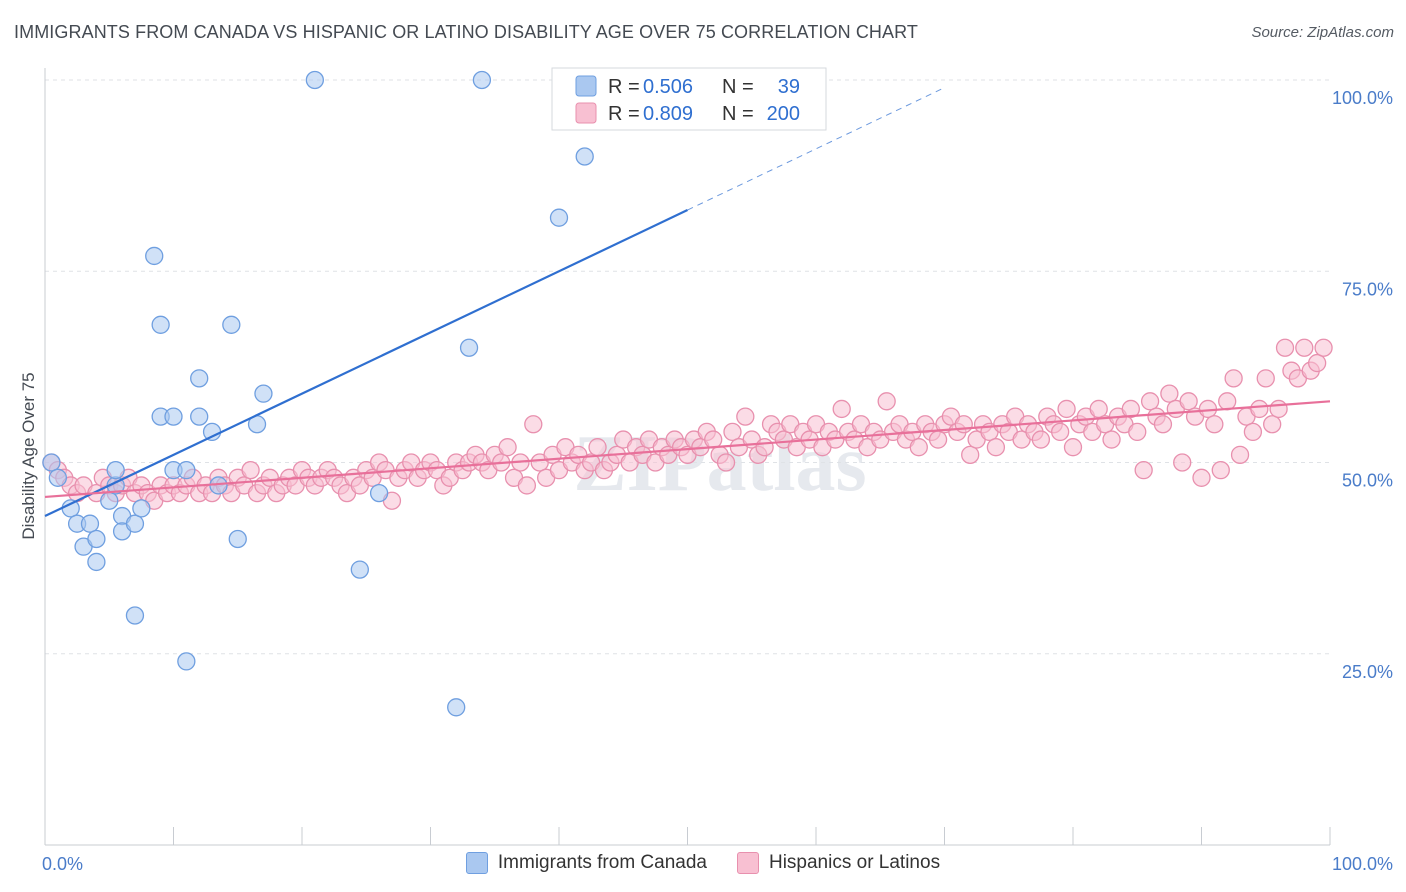 The height and width of the screenshot is (892, 1406). Describe the element at coordinates (738, 114) in the screenshot. I see `legend-n-label-2: N =` at that location.